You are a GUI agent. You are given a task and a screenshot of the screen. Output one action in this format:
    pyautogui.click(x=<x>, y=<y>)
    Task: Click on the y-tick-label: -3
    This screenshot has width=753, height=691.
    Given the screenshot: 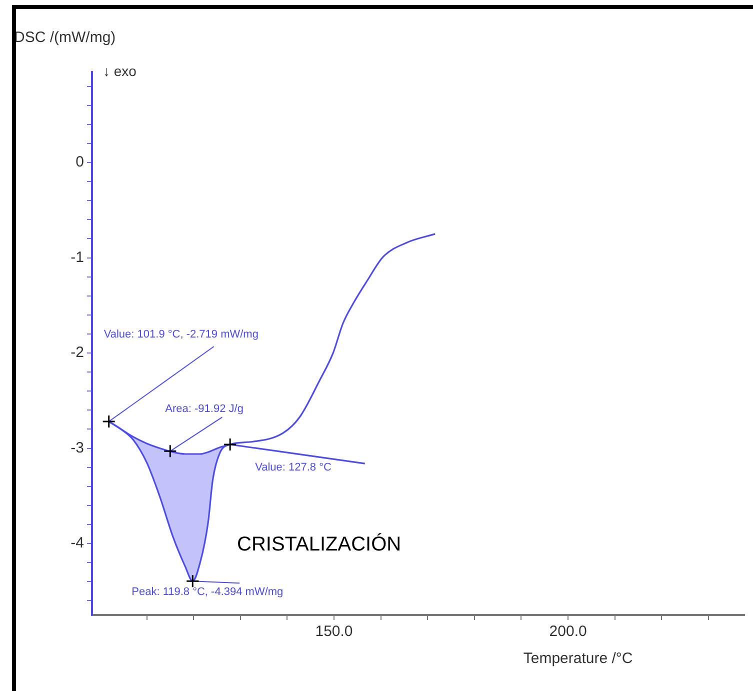 What is the action you would take?
    pyautogui.click(x=77, y=447)
    